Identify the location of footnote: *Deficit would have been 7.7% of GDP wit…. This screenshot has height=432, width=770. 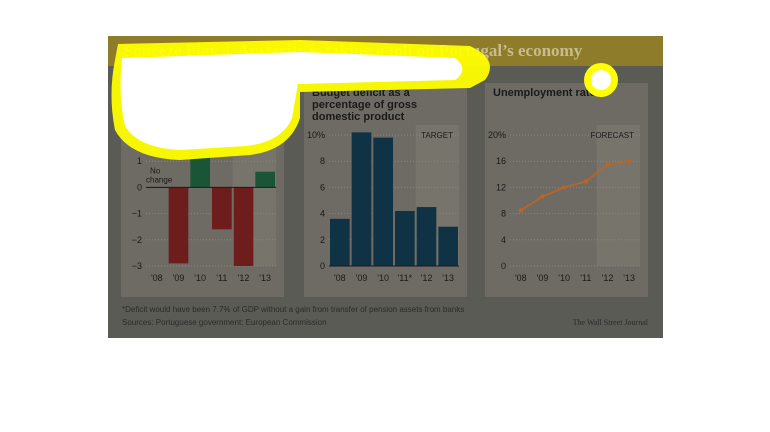
(293, 309).